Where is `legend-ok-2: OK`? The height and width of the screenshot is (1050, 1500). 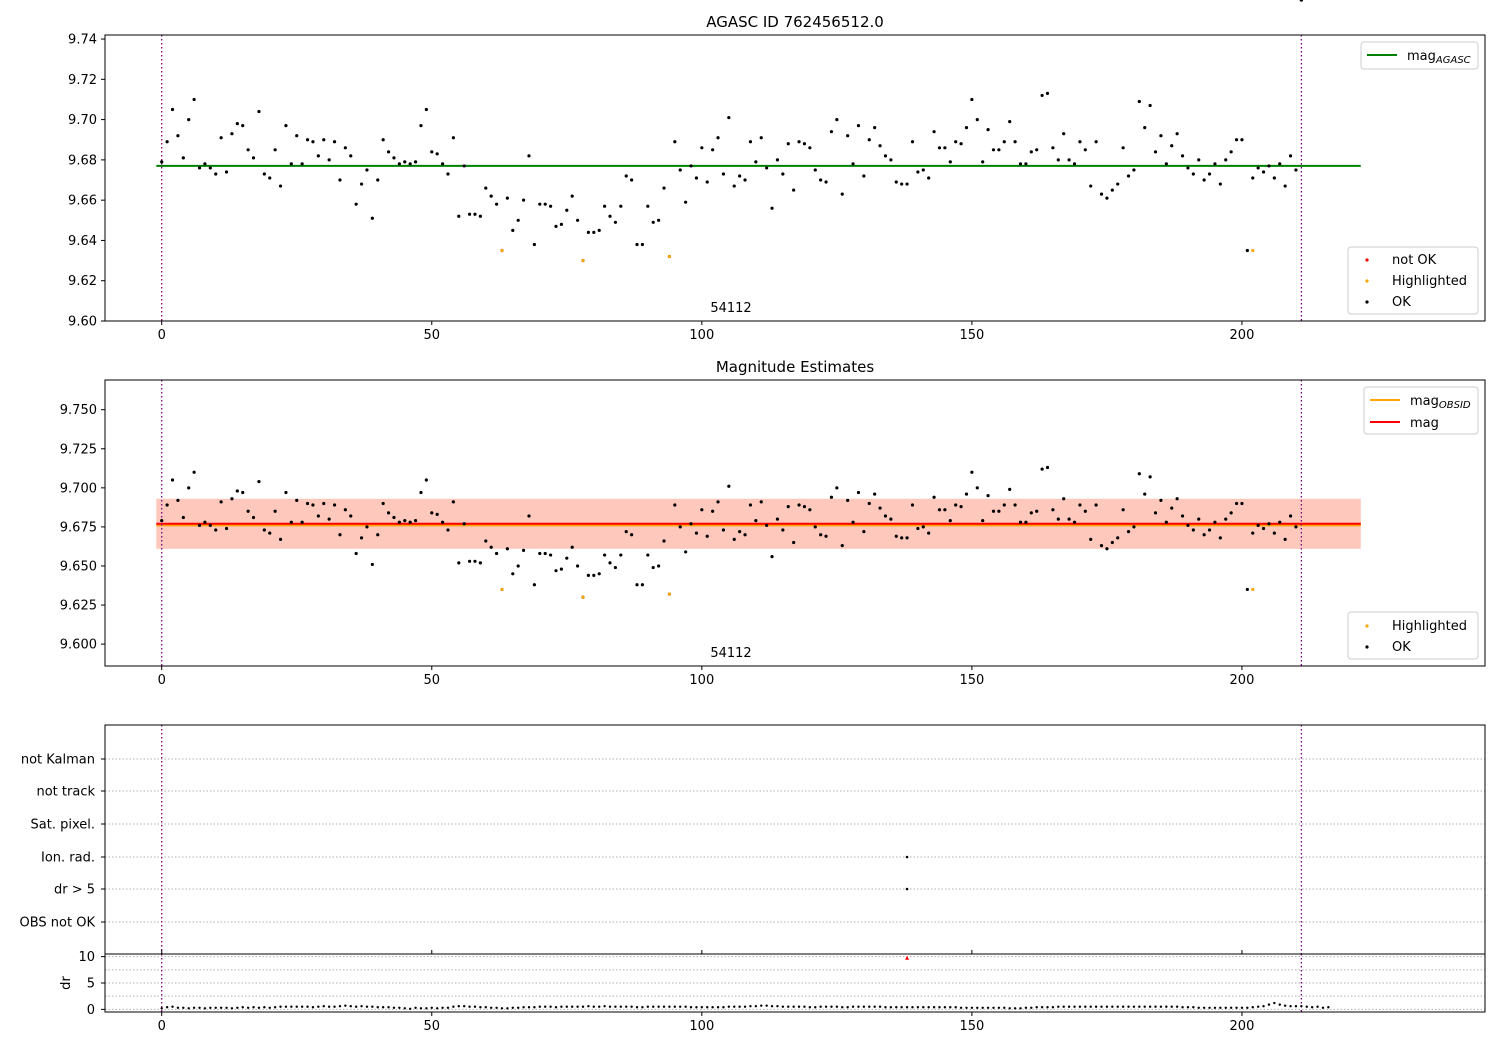 legend-ok-2: OK is located at coordinates (1401, 647).